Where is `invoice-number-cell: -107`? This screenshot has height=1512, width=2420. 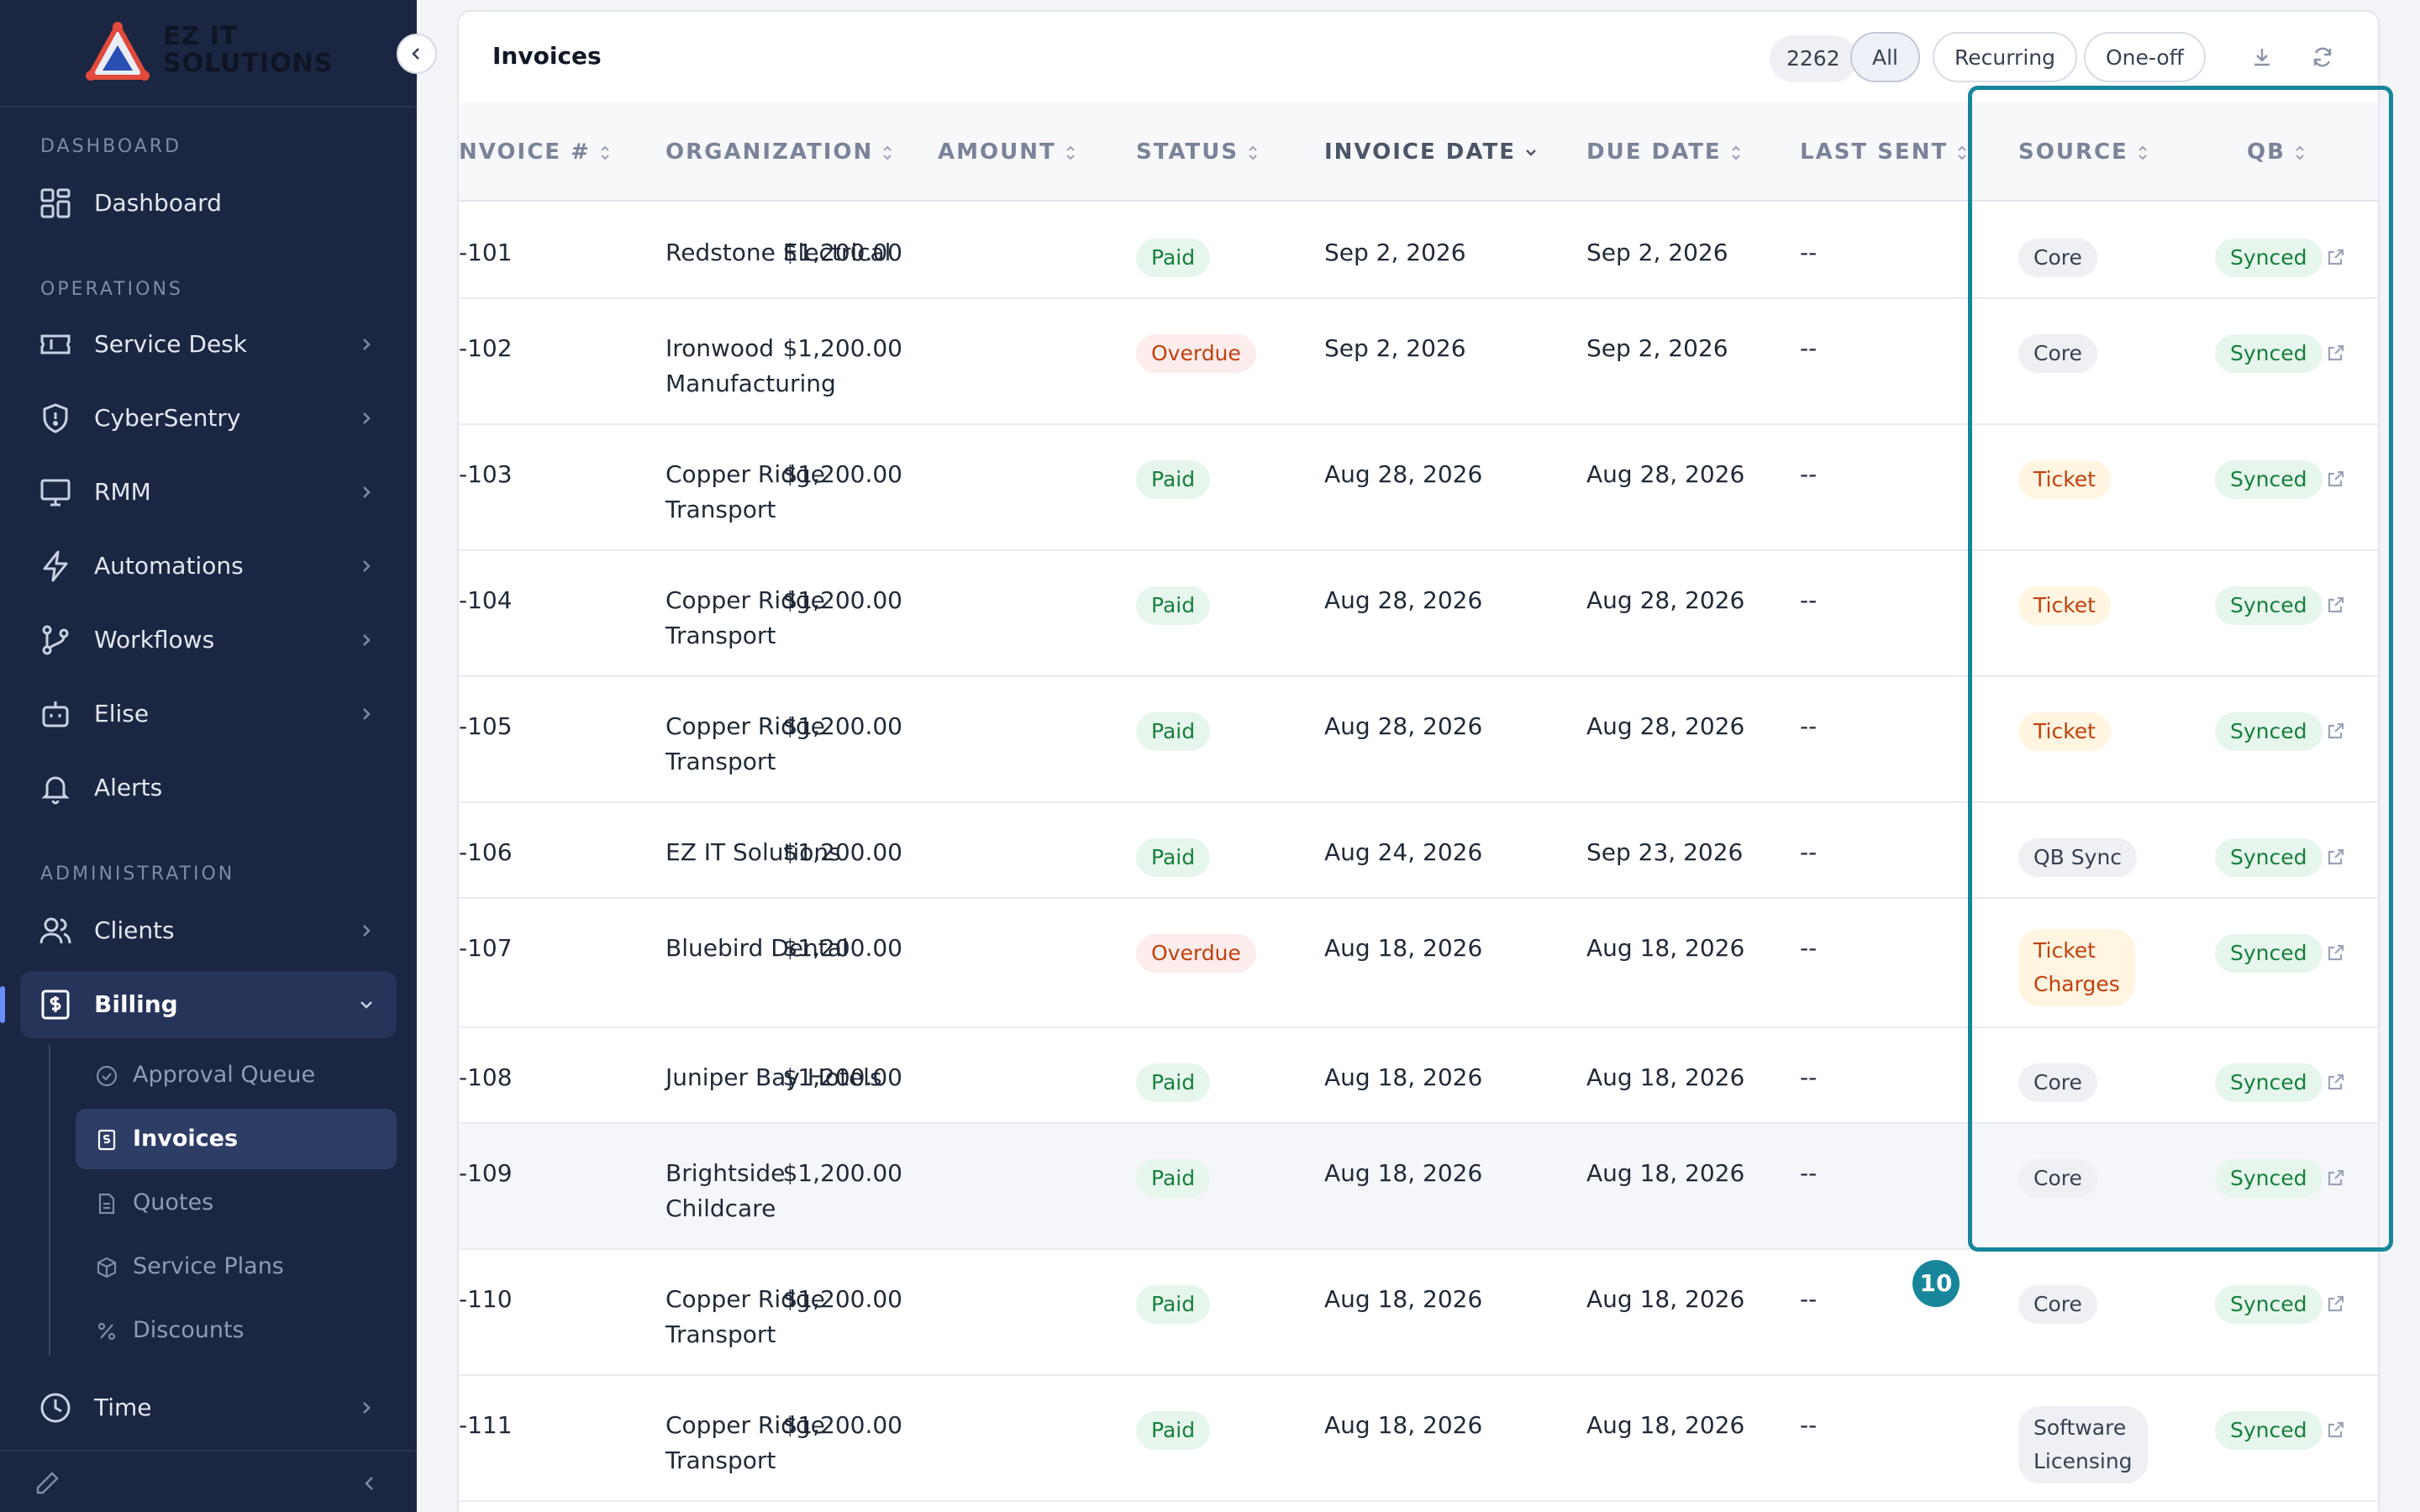 invoice-number-cell: -107 is located at coordinates (486, 948).